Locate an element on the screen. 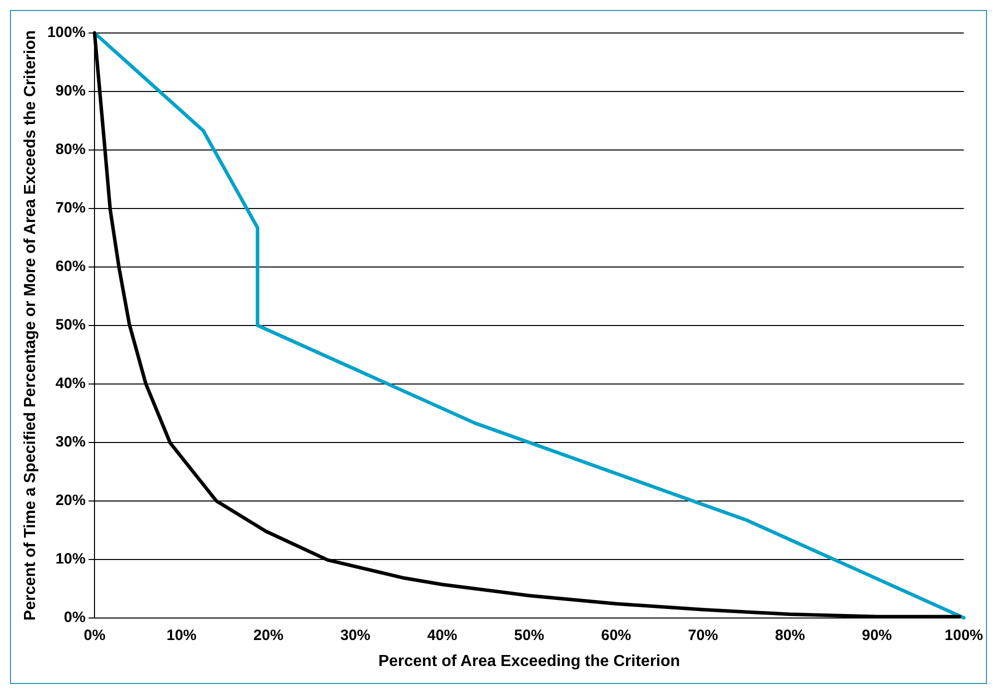 This screenshot has width=997, height=694. x-tick-label: 20% is located at coordinates (268, 635).